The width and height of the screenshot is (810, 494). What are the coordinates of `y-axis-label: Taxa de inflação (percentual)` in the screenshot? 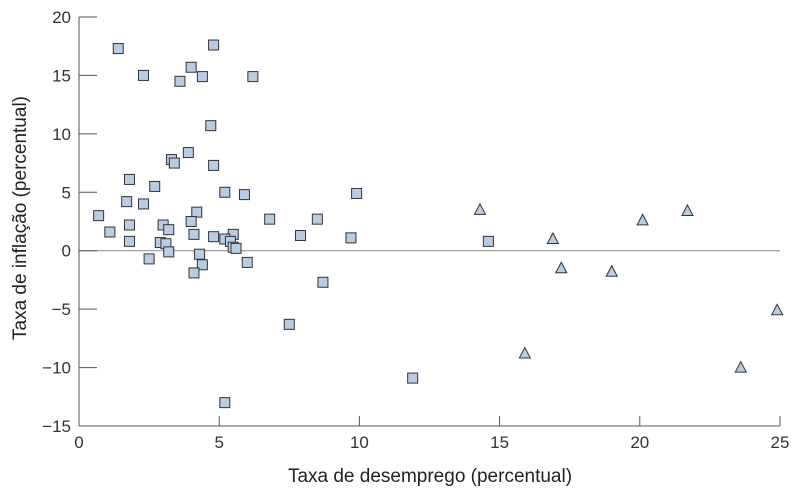 It's located at (20, 218).